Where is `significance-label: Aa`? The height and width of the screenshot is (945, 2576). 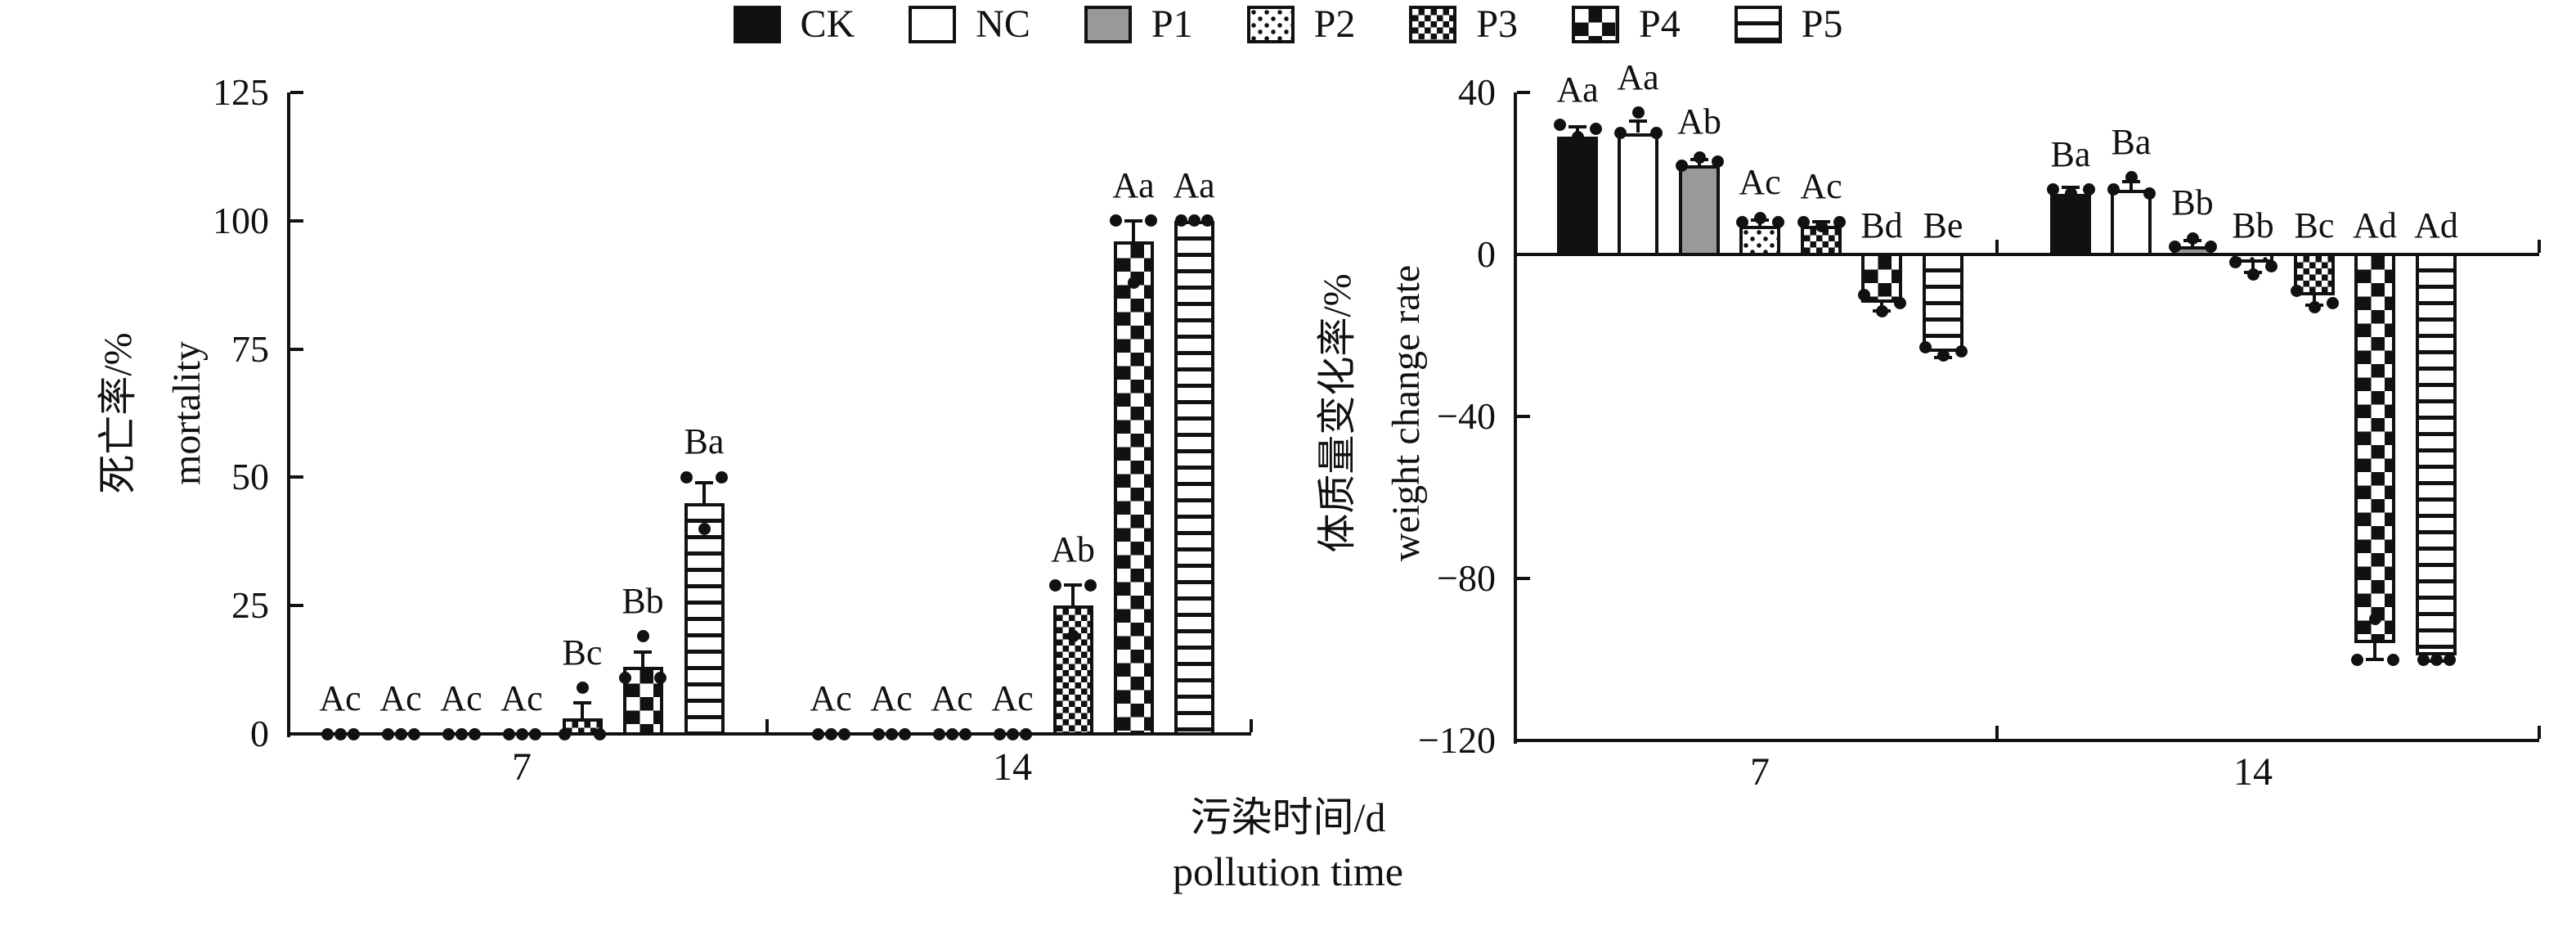 significance-label: Aa is located at coordinates (1134, 185).